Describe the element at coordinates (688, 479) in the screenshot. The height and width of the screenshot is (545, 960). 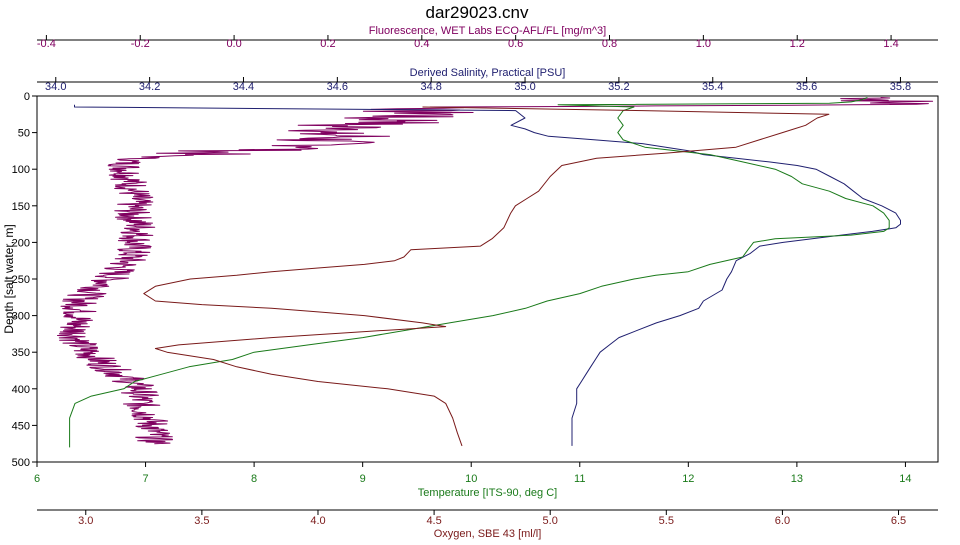
I see `temperature-tick-label-6: 12` at that location.